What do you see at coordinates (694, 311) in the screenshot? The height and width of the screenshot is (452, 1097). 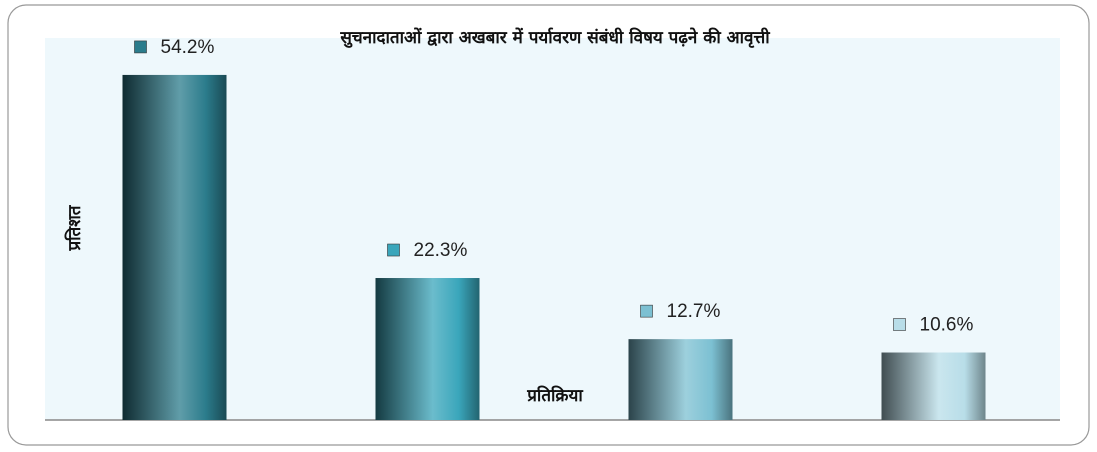 I see `data-label: 12.7%` at bounding box center [694, 311].